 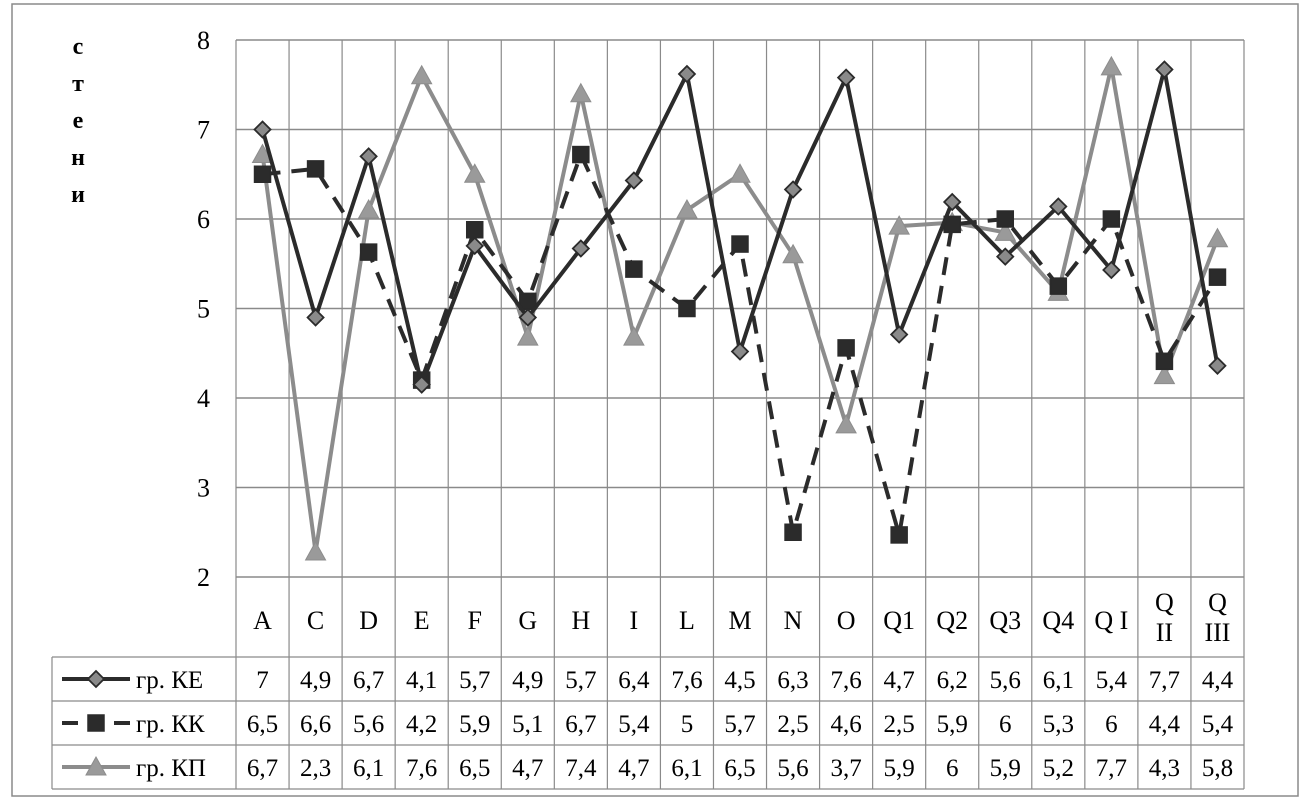 I want to click on table-cell: 4,1, so click(x=421, y=680).